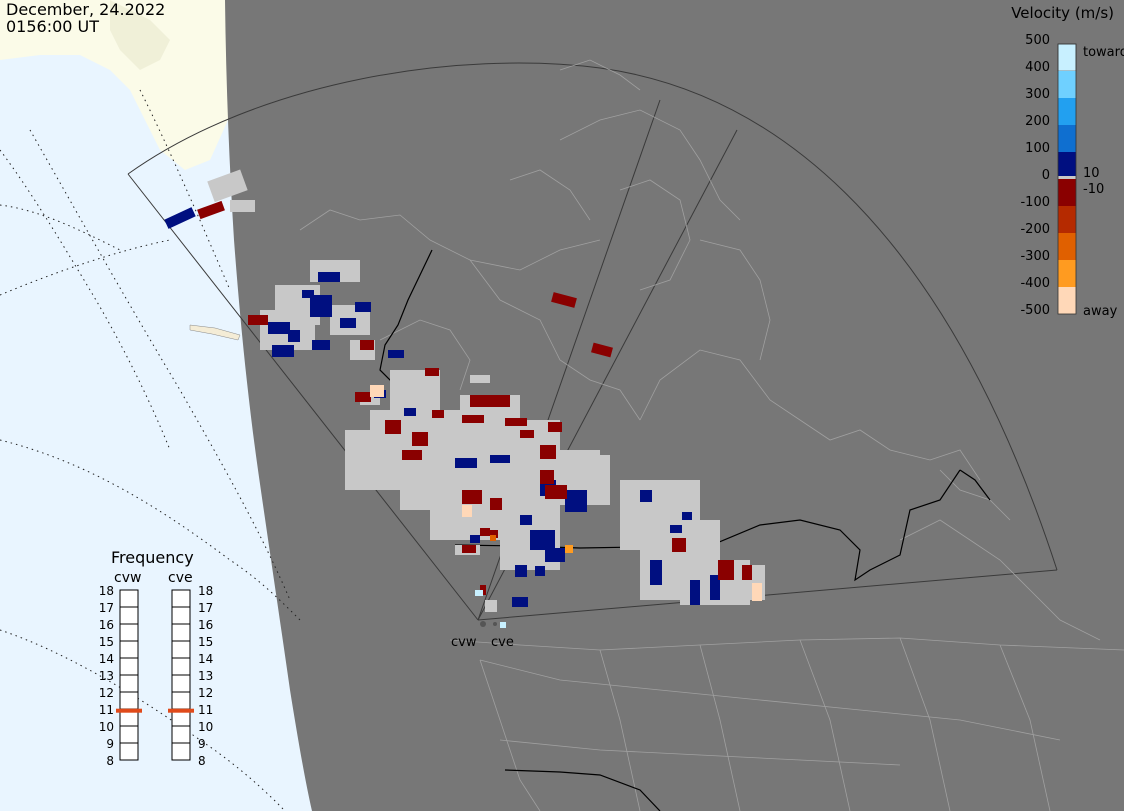 Image resolution: width=1124 pixels, height=811 pixels. I want to click on minus-threshold-label: -10, so click(1094, 189).